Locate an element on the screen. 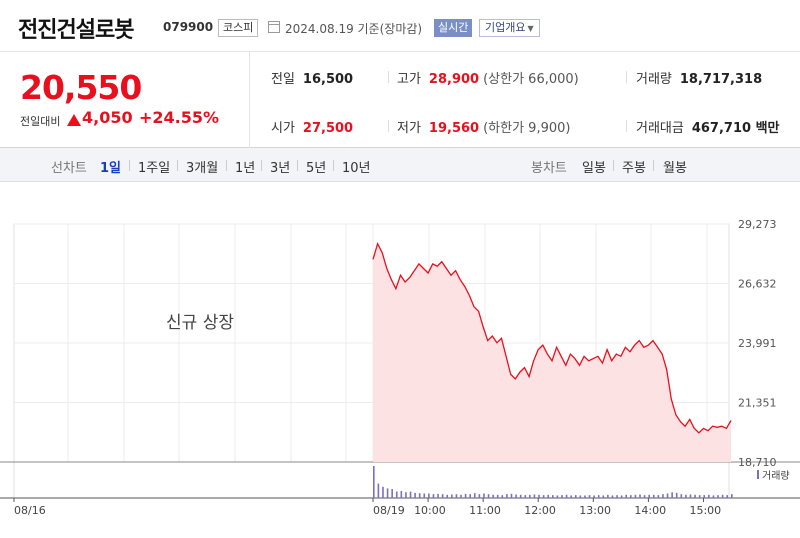  up-arrow-icon is located at coordinates (74, 120).